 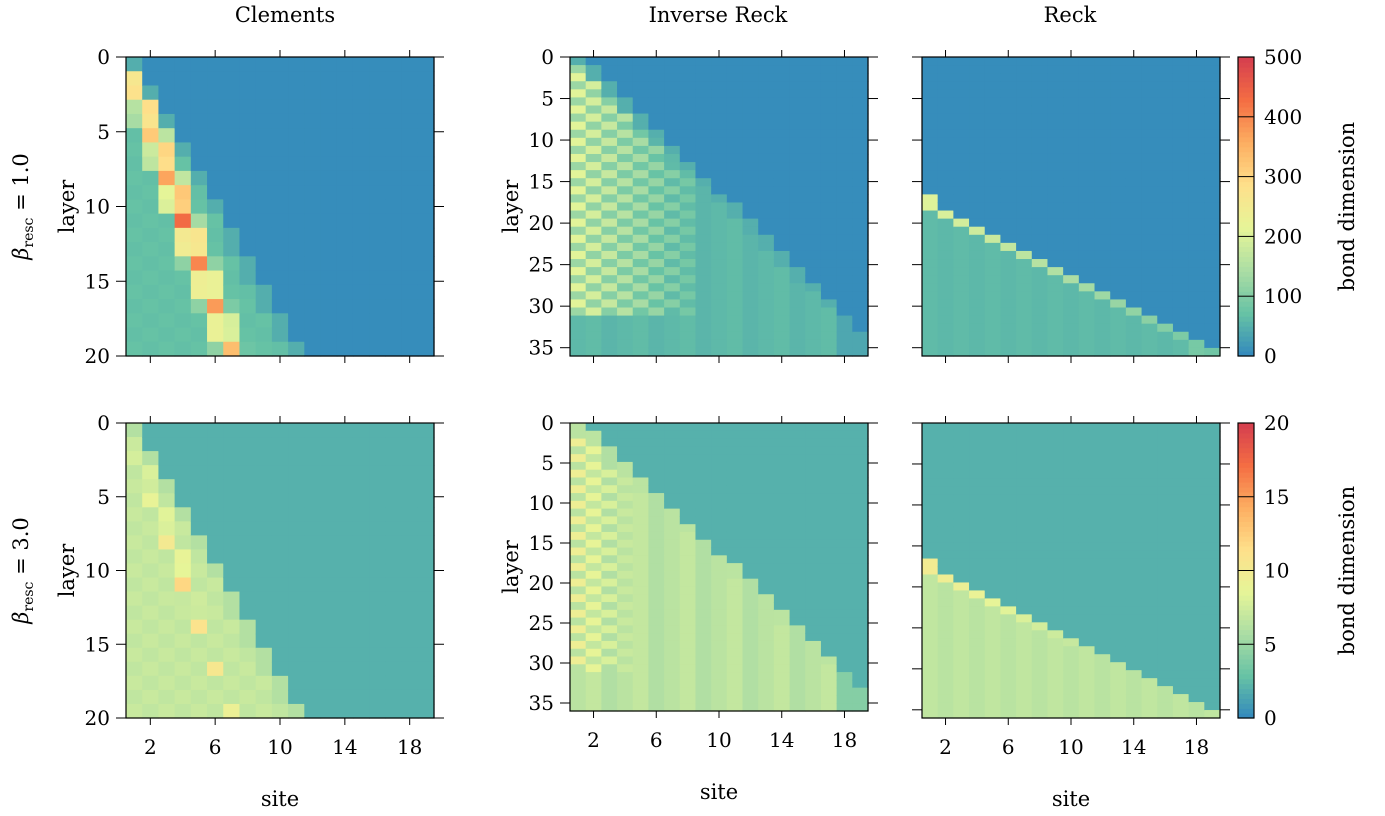 What do you see at coordinates (541, 703) in the screenshot?
I see `y-tick-label: 35` at bounding box center [541, 703].